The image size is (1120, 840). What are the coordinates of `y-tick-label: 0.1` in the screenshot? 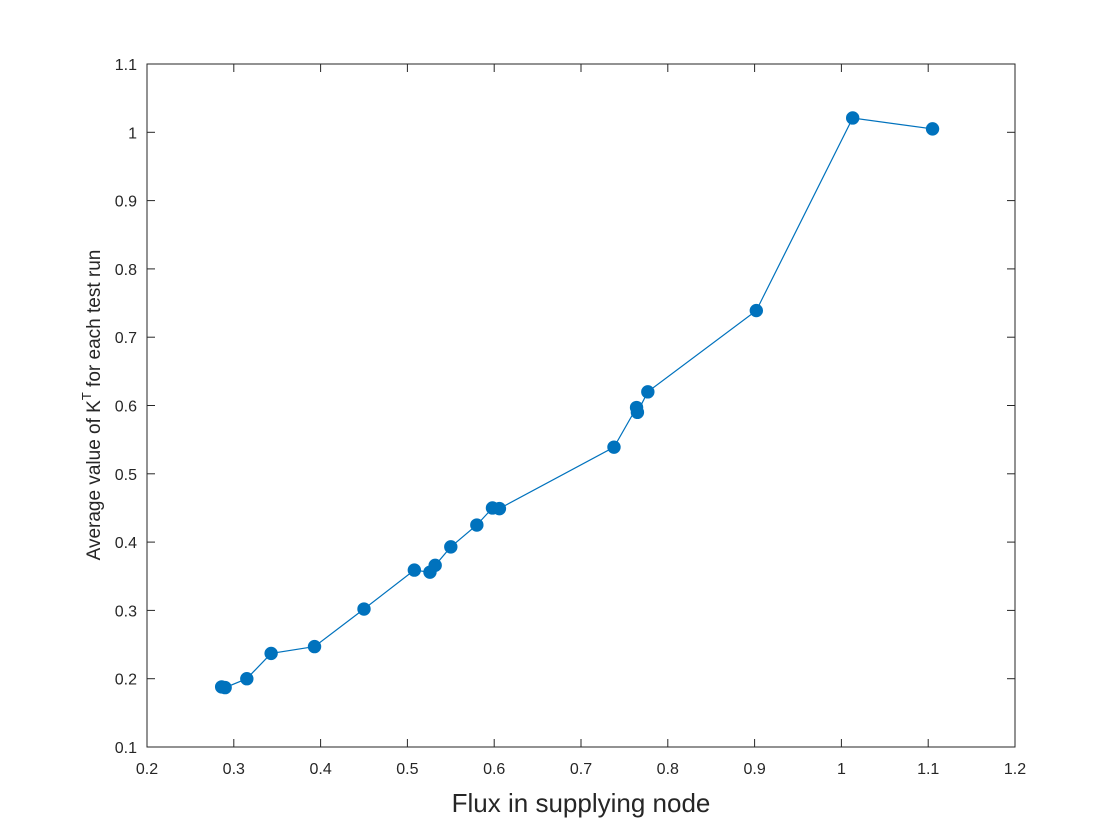 It's located at (126, 748).